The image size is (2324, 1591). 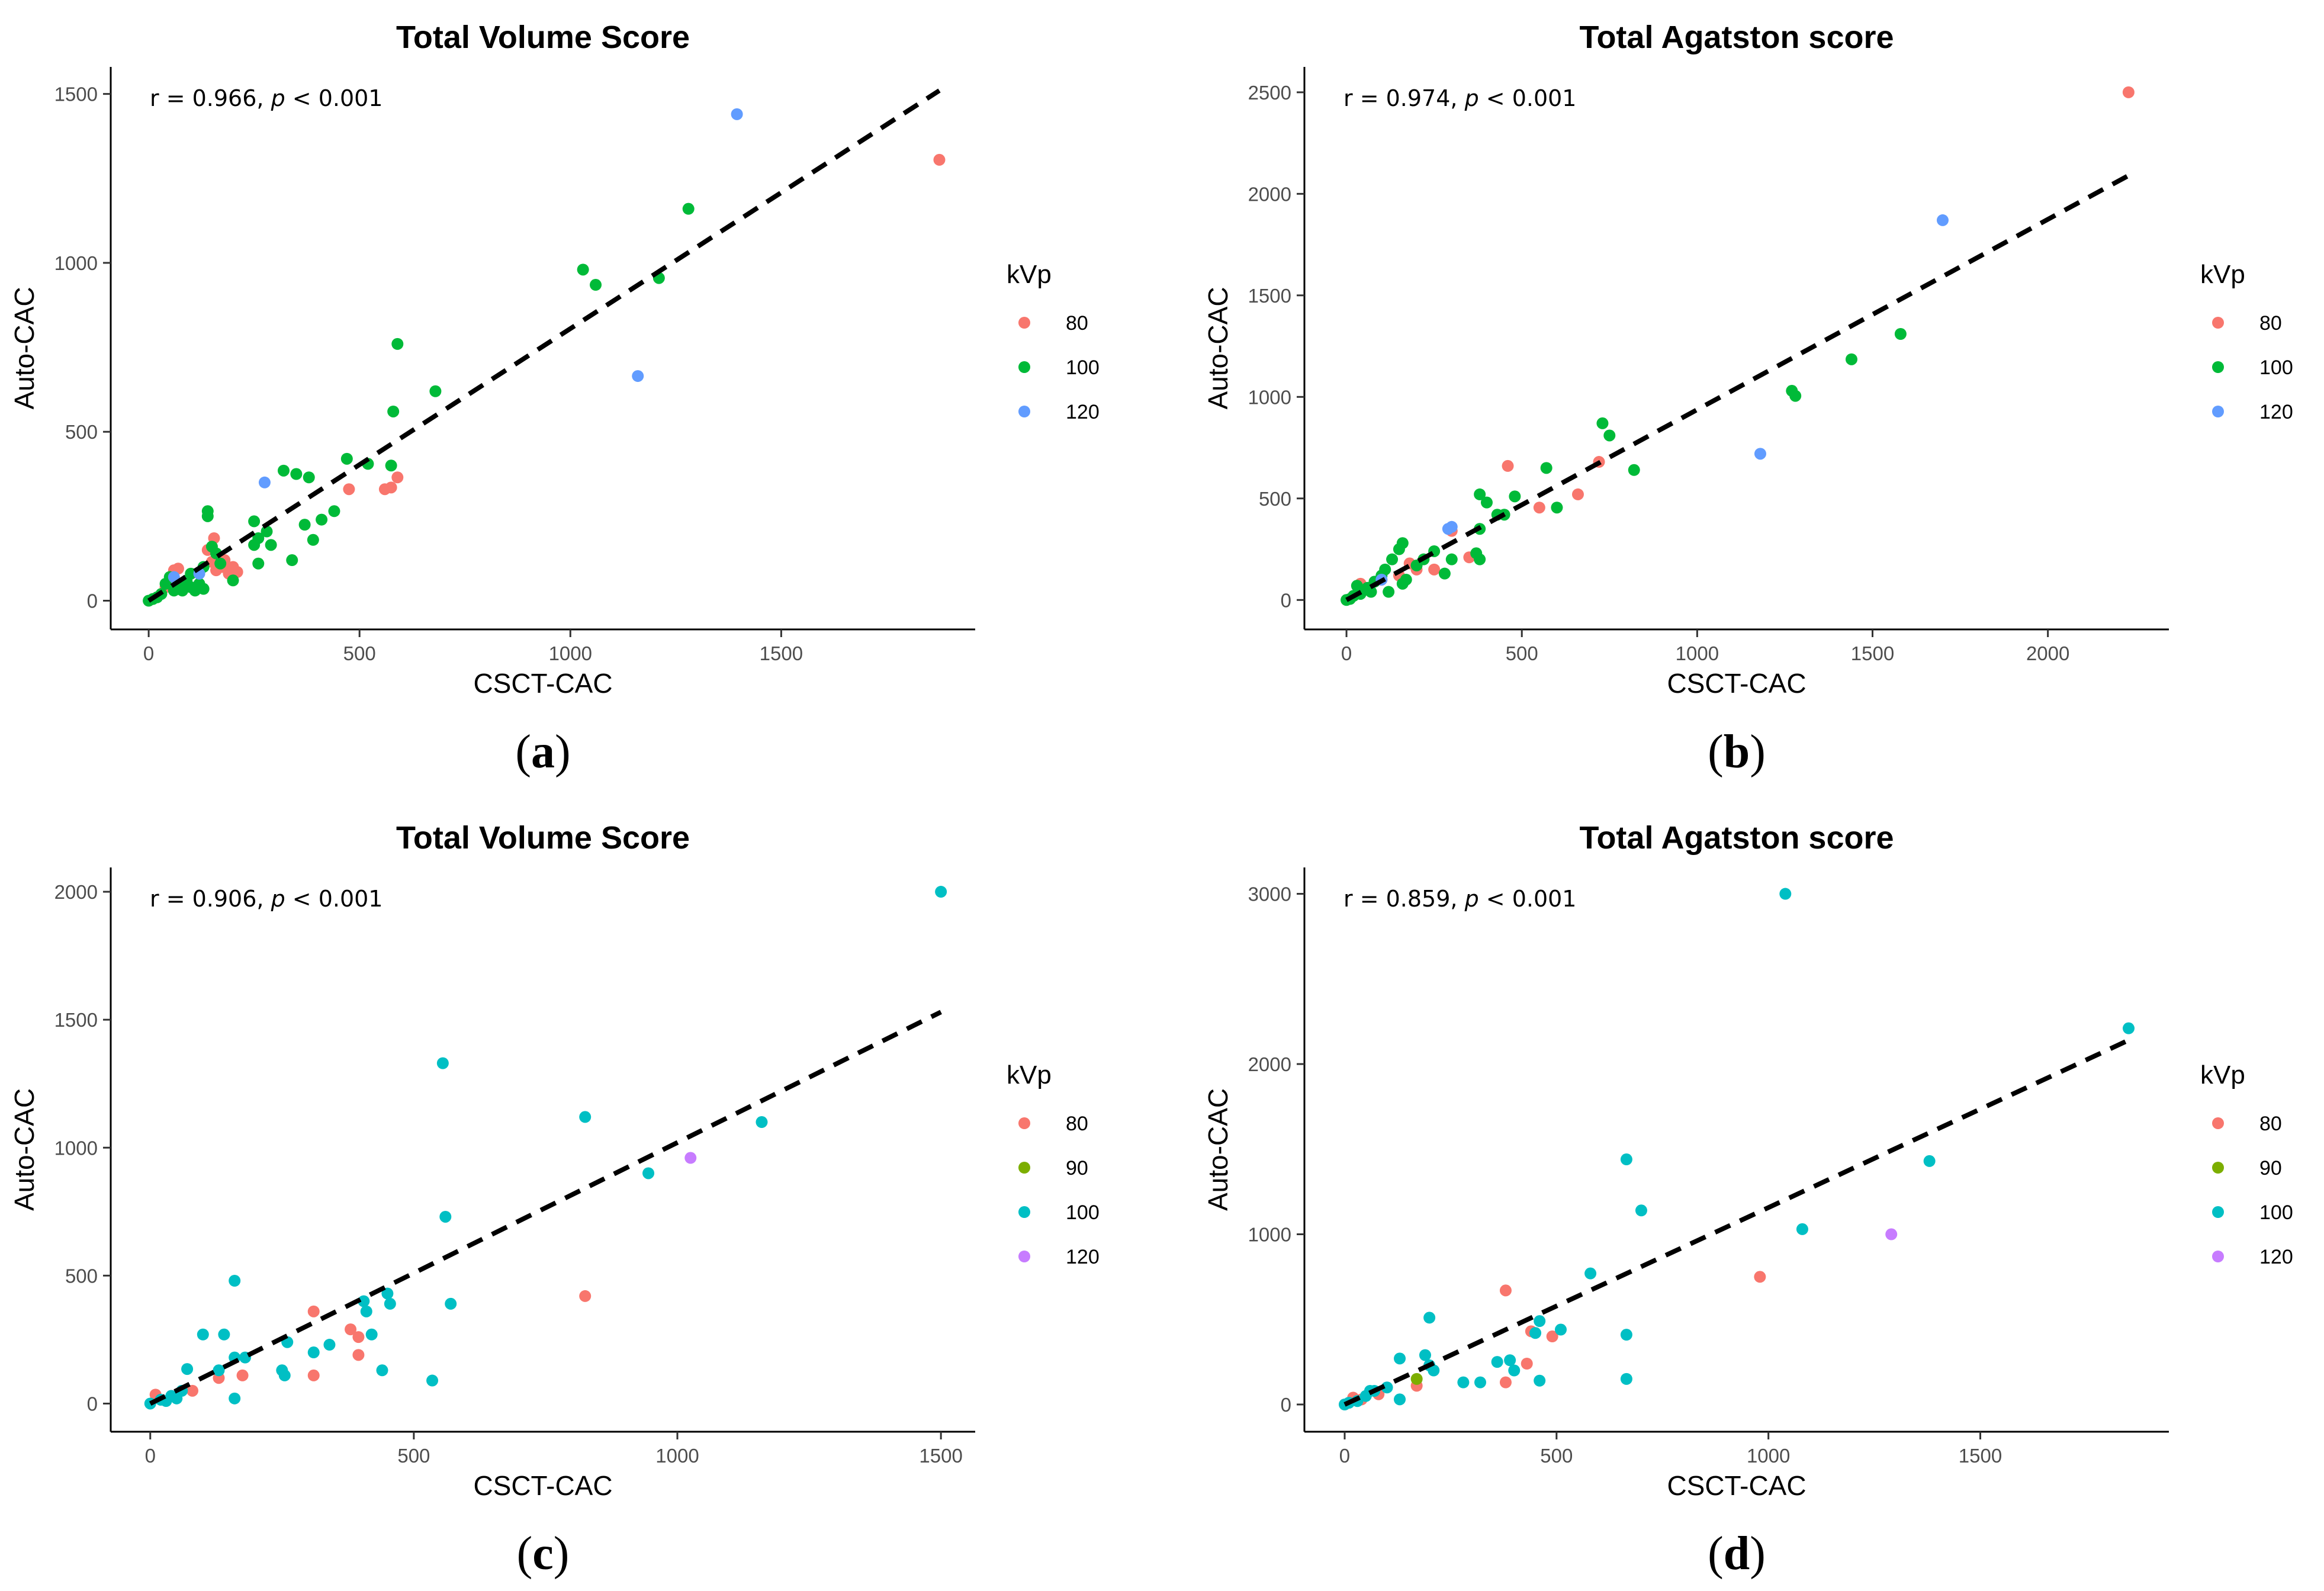 What do you see at coordinates (76, 1148) in the screenshot?
I see `y-tick-label: 1000` at bounding box center [76, 1148].